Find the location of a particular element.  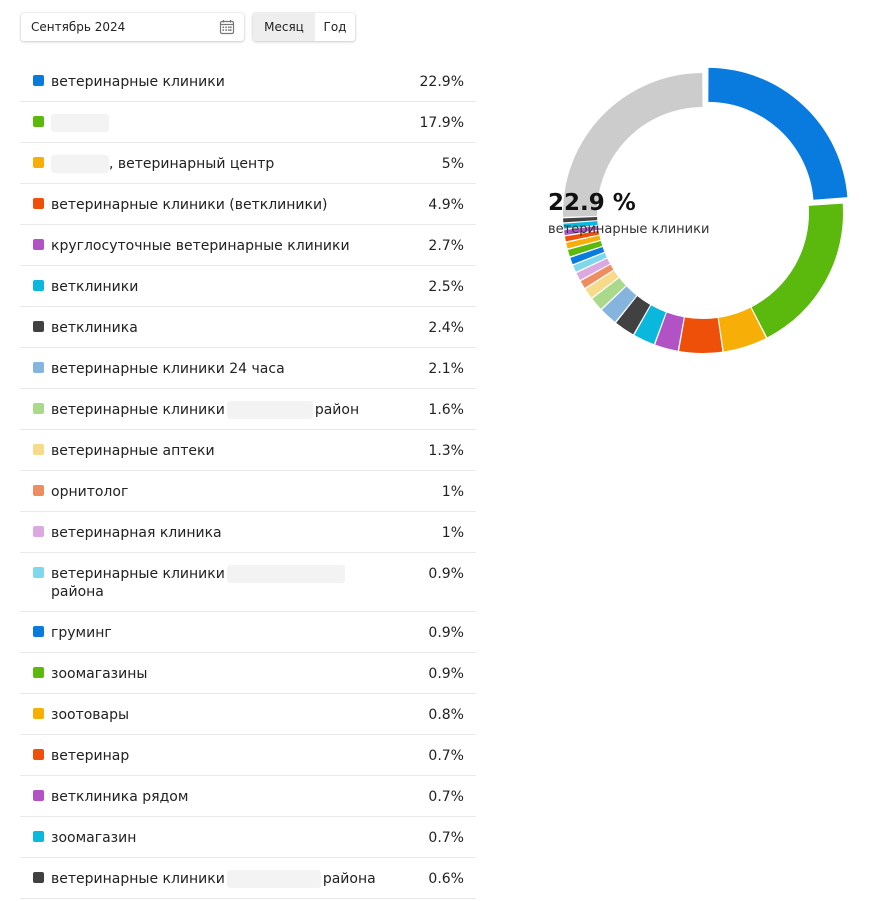

list-item: ветеринарные клиники район 1.6% is located at coordinates (248, 409).